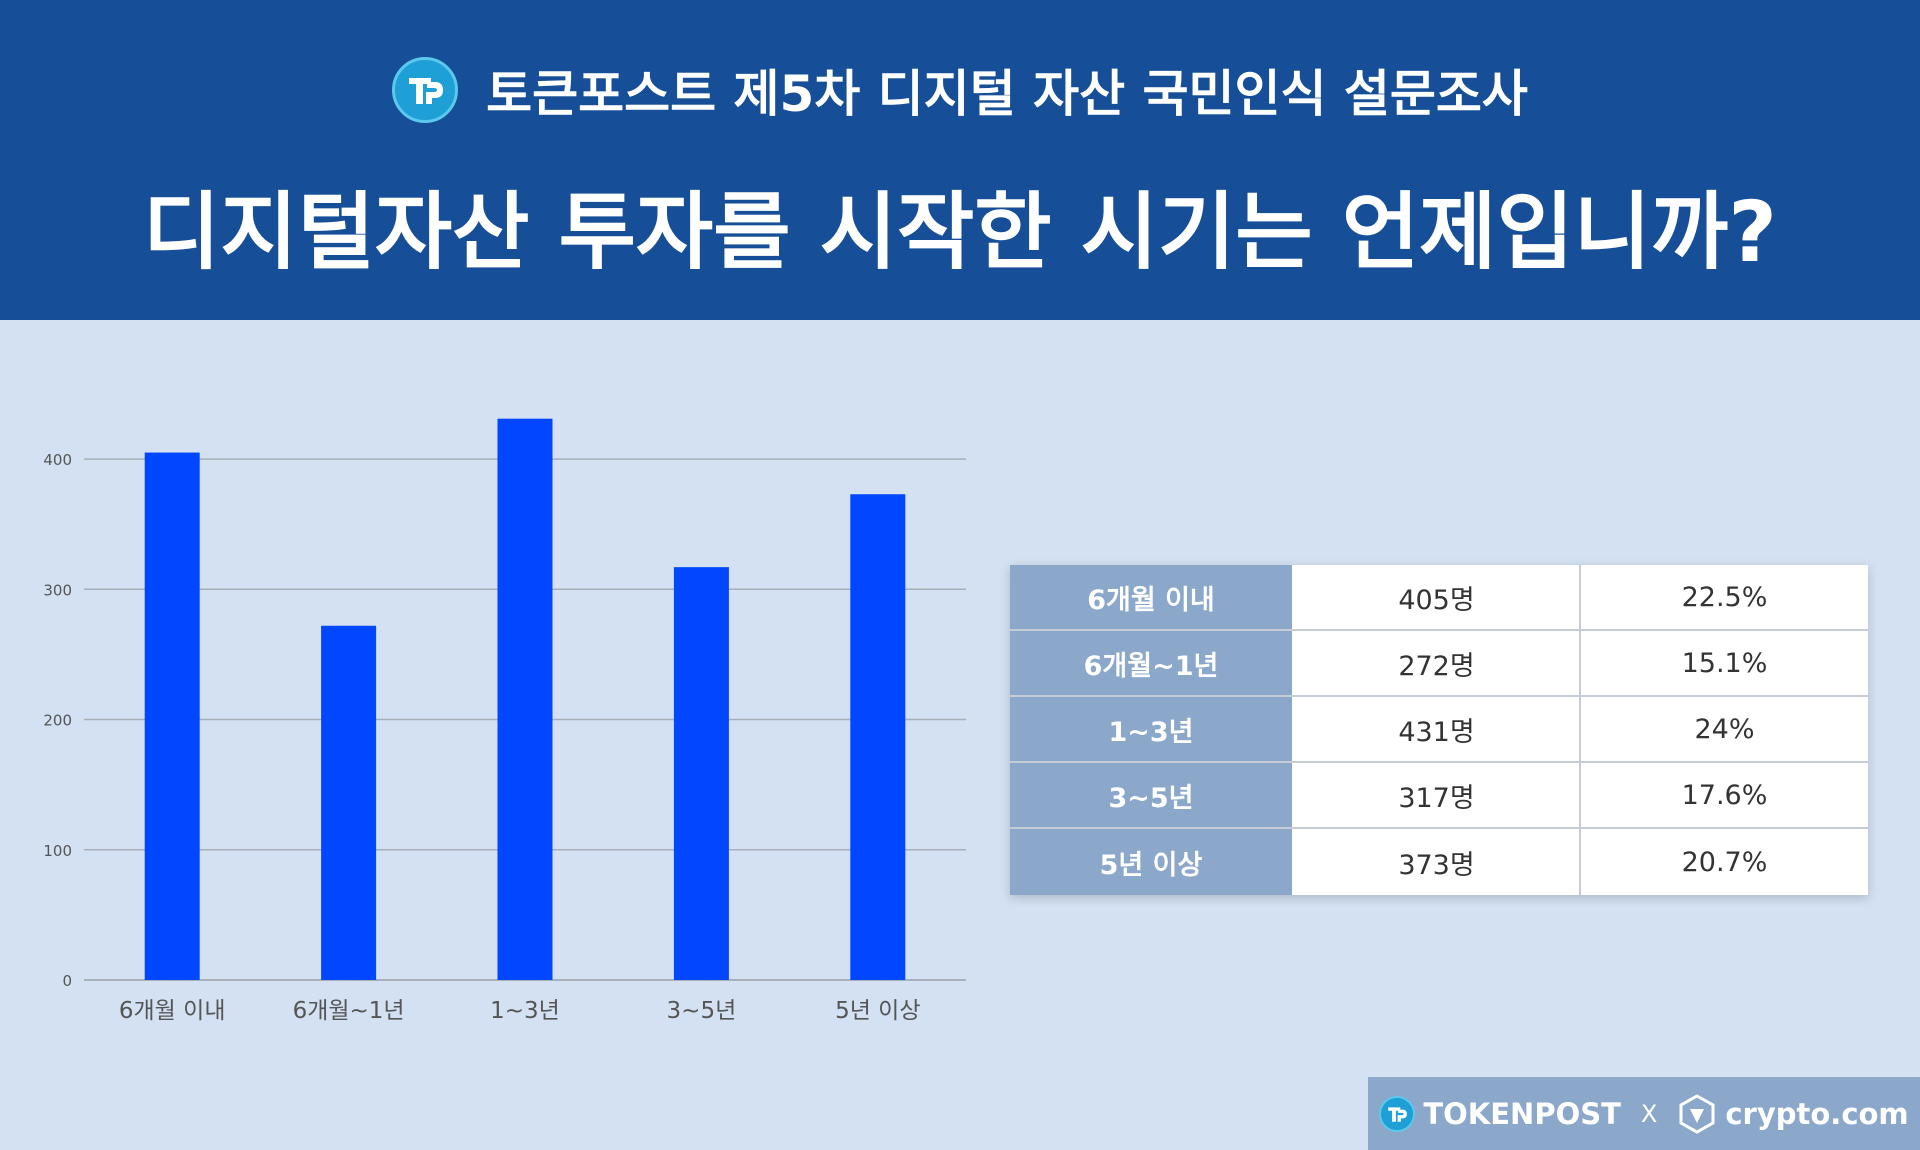 The image size is (1920, 1150). Describe the element at coordinates (877, 1011) in the screenshot. I see `x-tick-label: 5년 이상` at that location.